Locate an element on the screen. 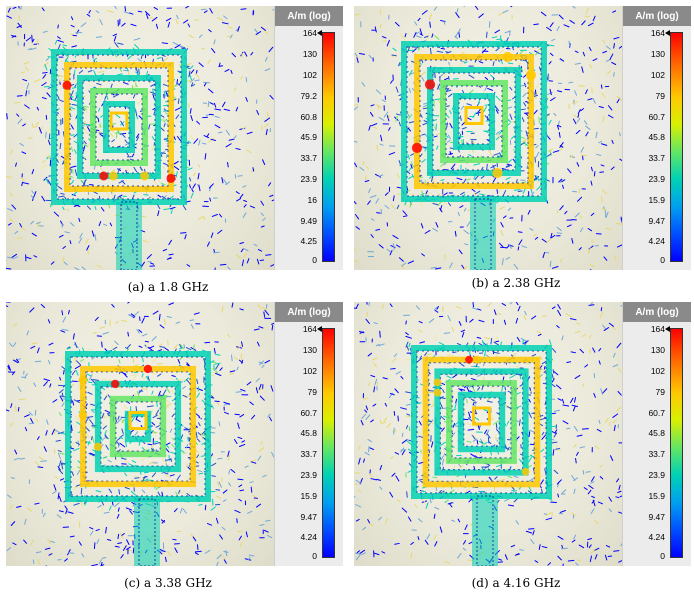  caption-d: (d) a 4.16 GHz is located at coordinates (516, 583).